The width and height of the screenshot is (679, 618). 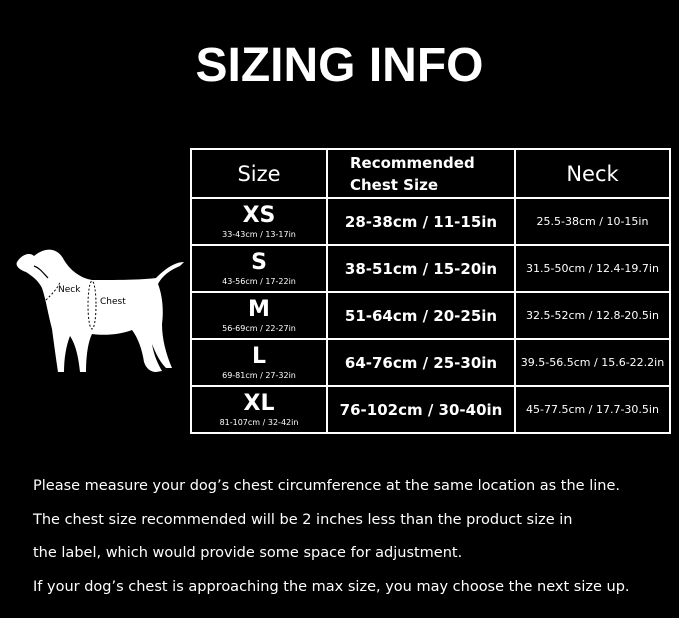 I want to click on size-label: M, so click(x=259, y=309).